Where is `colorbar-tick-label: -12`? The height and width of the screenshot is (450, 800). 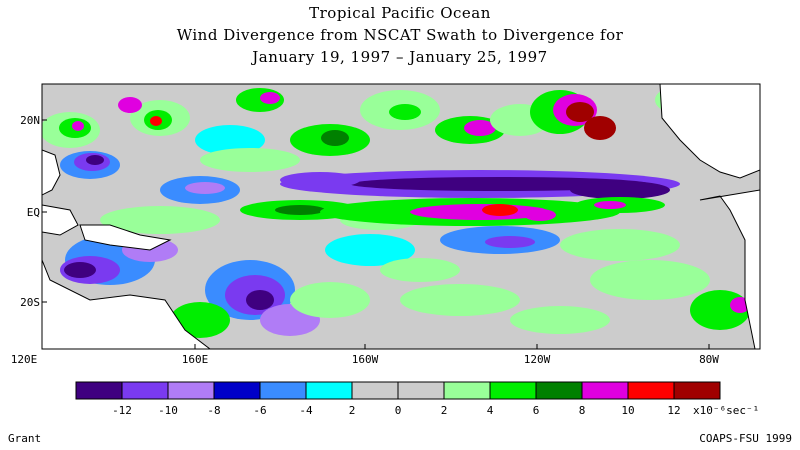
colorbar-tick-label: -12 is located at coordinates (122, 410).